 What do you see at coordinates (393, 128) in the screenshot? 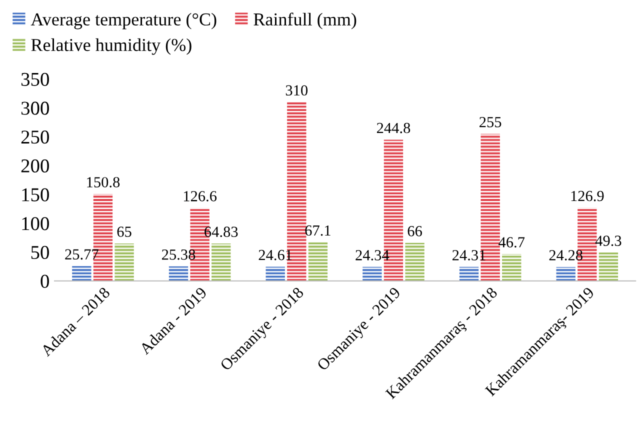
I see `data-label: 244.8` at bounding box center [393, 128].